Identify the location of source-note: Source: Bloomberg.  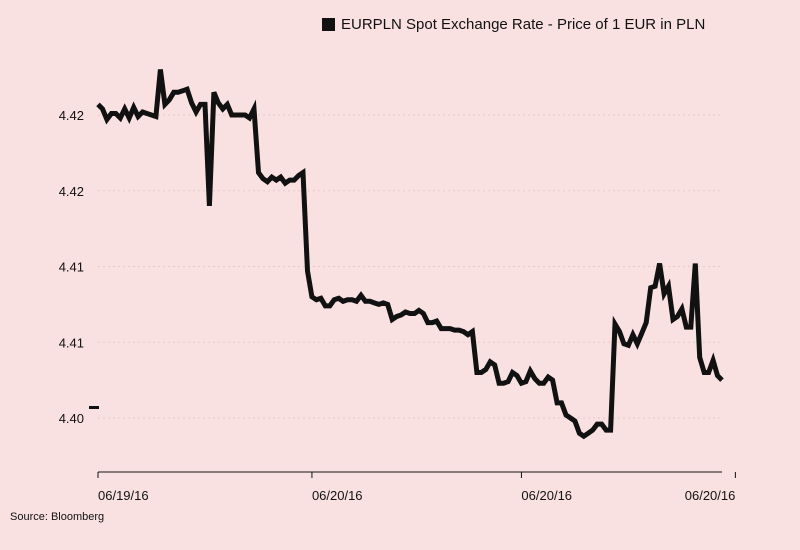
(57, 517).